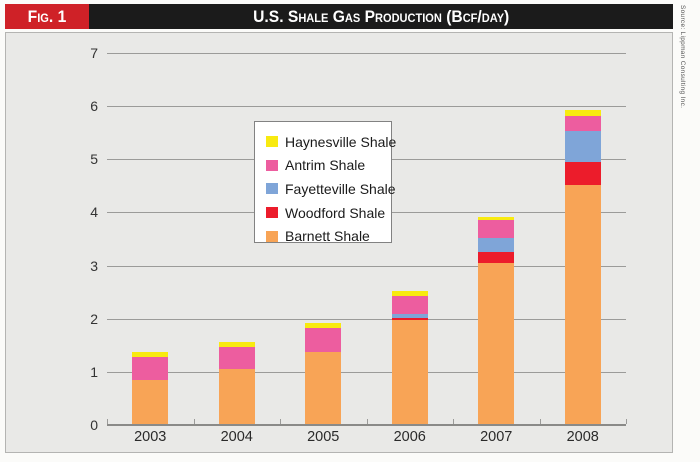 Image resolution: width=700 pixels, height=462 pixels. Describe the element at coordinates (335, 212) in the screenshot. I see `legend-label: Woodford Shale` at that location.